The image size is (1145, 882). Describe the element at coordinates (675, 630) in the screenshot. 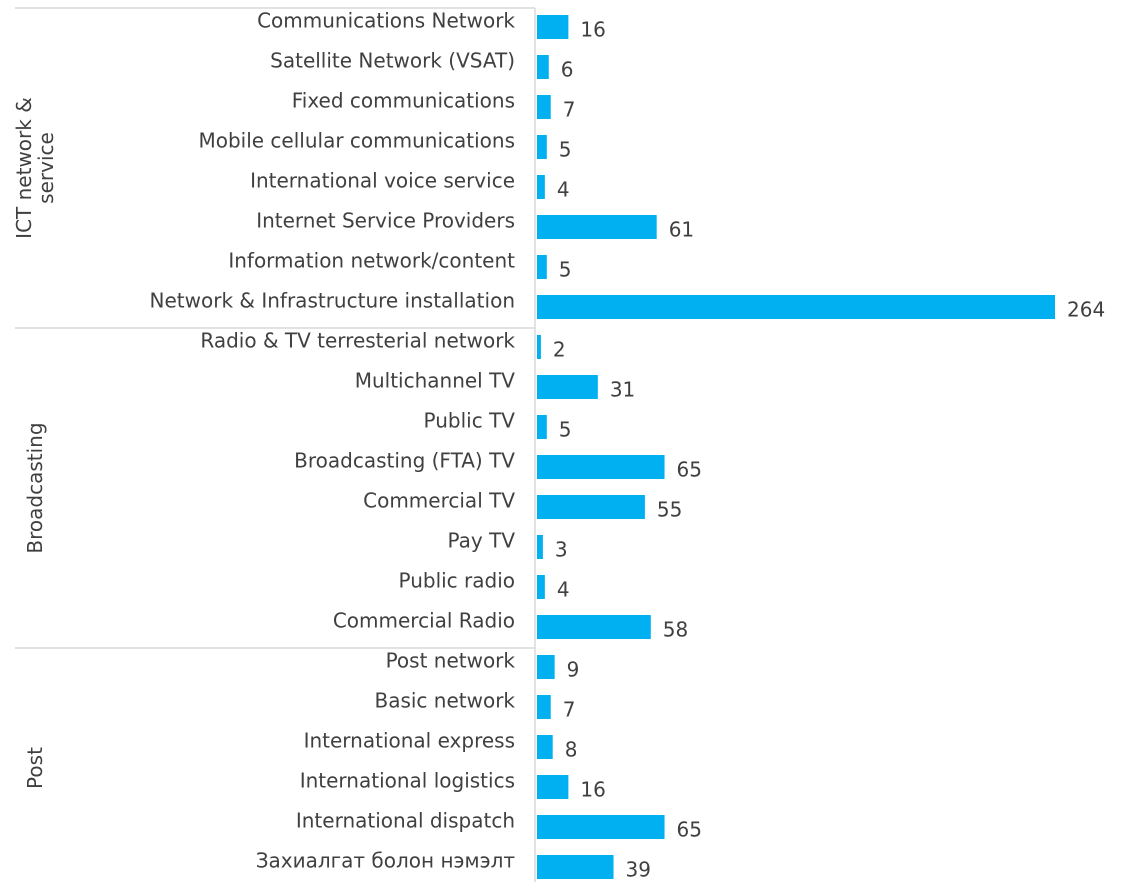

I see `value-label: 58` at that location.